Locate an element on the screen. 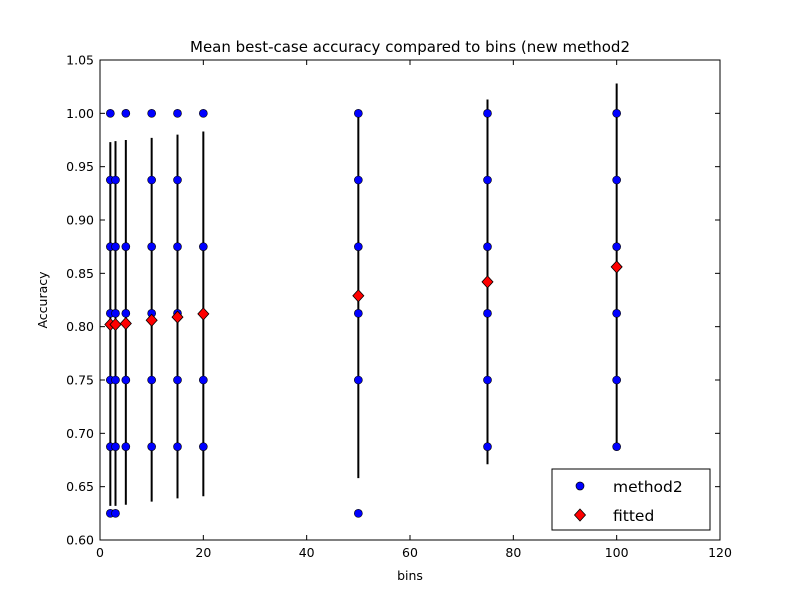  y-tick-label: 0.60 is located at coordinates (80, 540).